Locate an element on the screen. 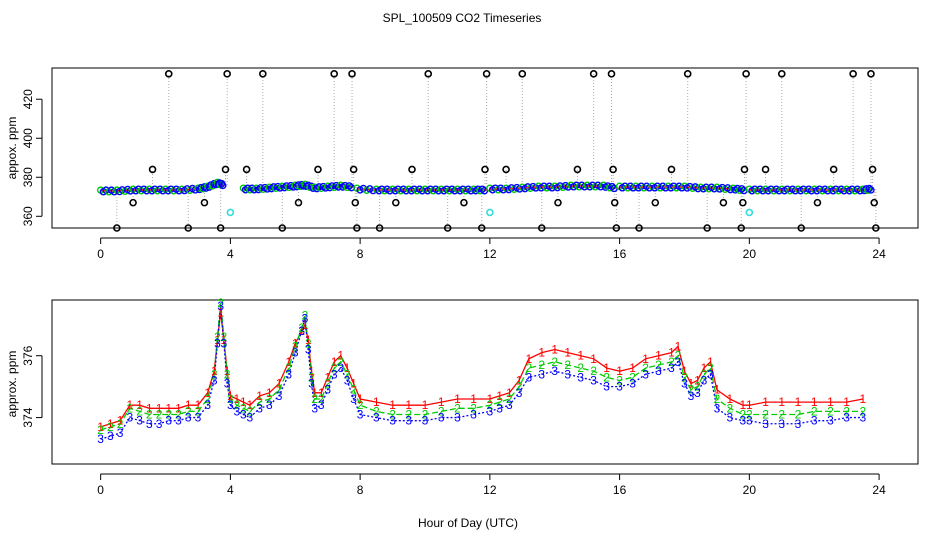 The width and height of the screenshot is (936, 540). bottom-x-tick-label: 8 is located at coordinates (360, 490).